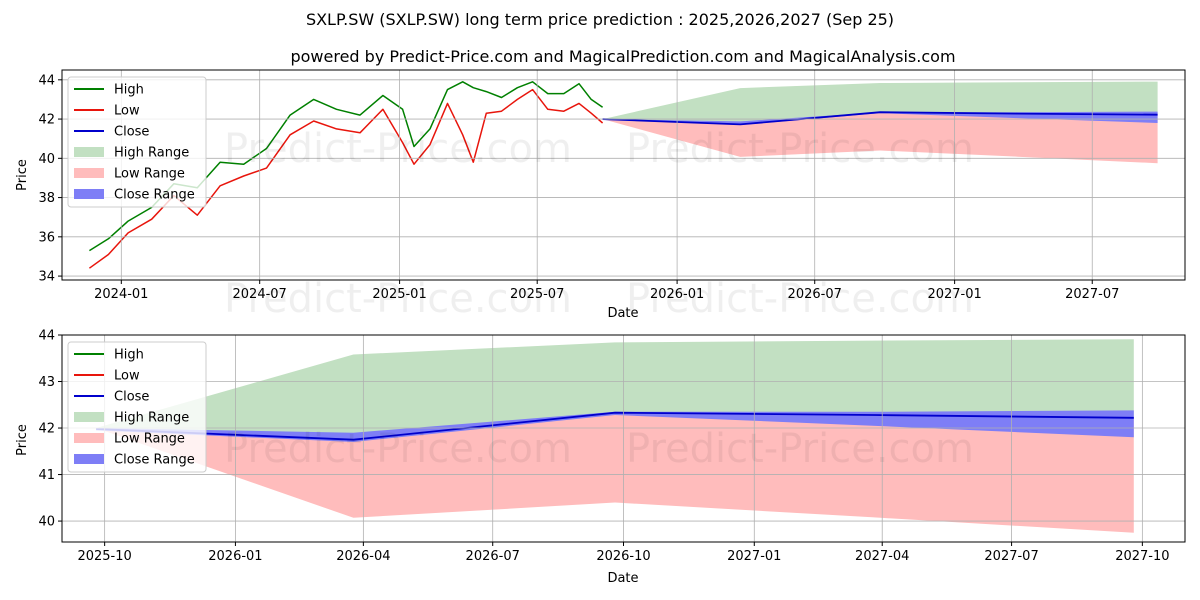 The width and height of the screenshot is (1200, 600). I want to click on x-tick-label: 2025-07, so click(537, 294).